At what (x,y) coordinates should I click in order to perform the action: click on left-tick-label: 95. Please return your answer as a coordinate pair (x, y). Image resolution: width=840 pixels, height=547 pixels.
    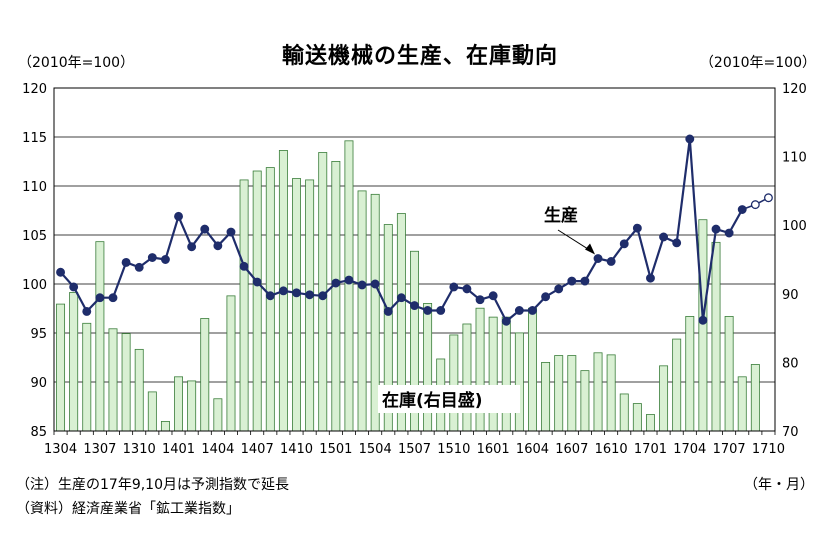
    Looking at the image, I should click on (38, 334).